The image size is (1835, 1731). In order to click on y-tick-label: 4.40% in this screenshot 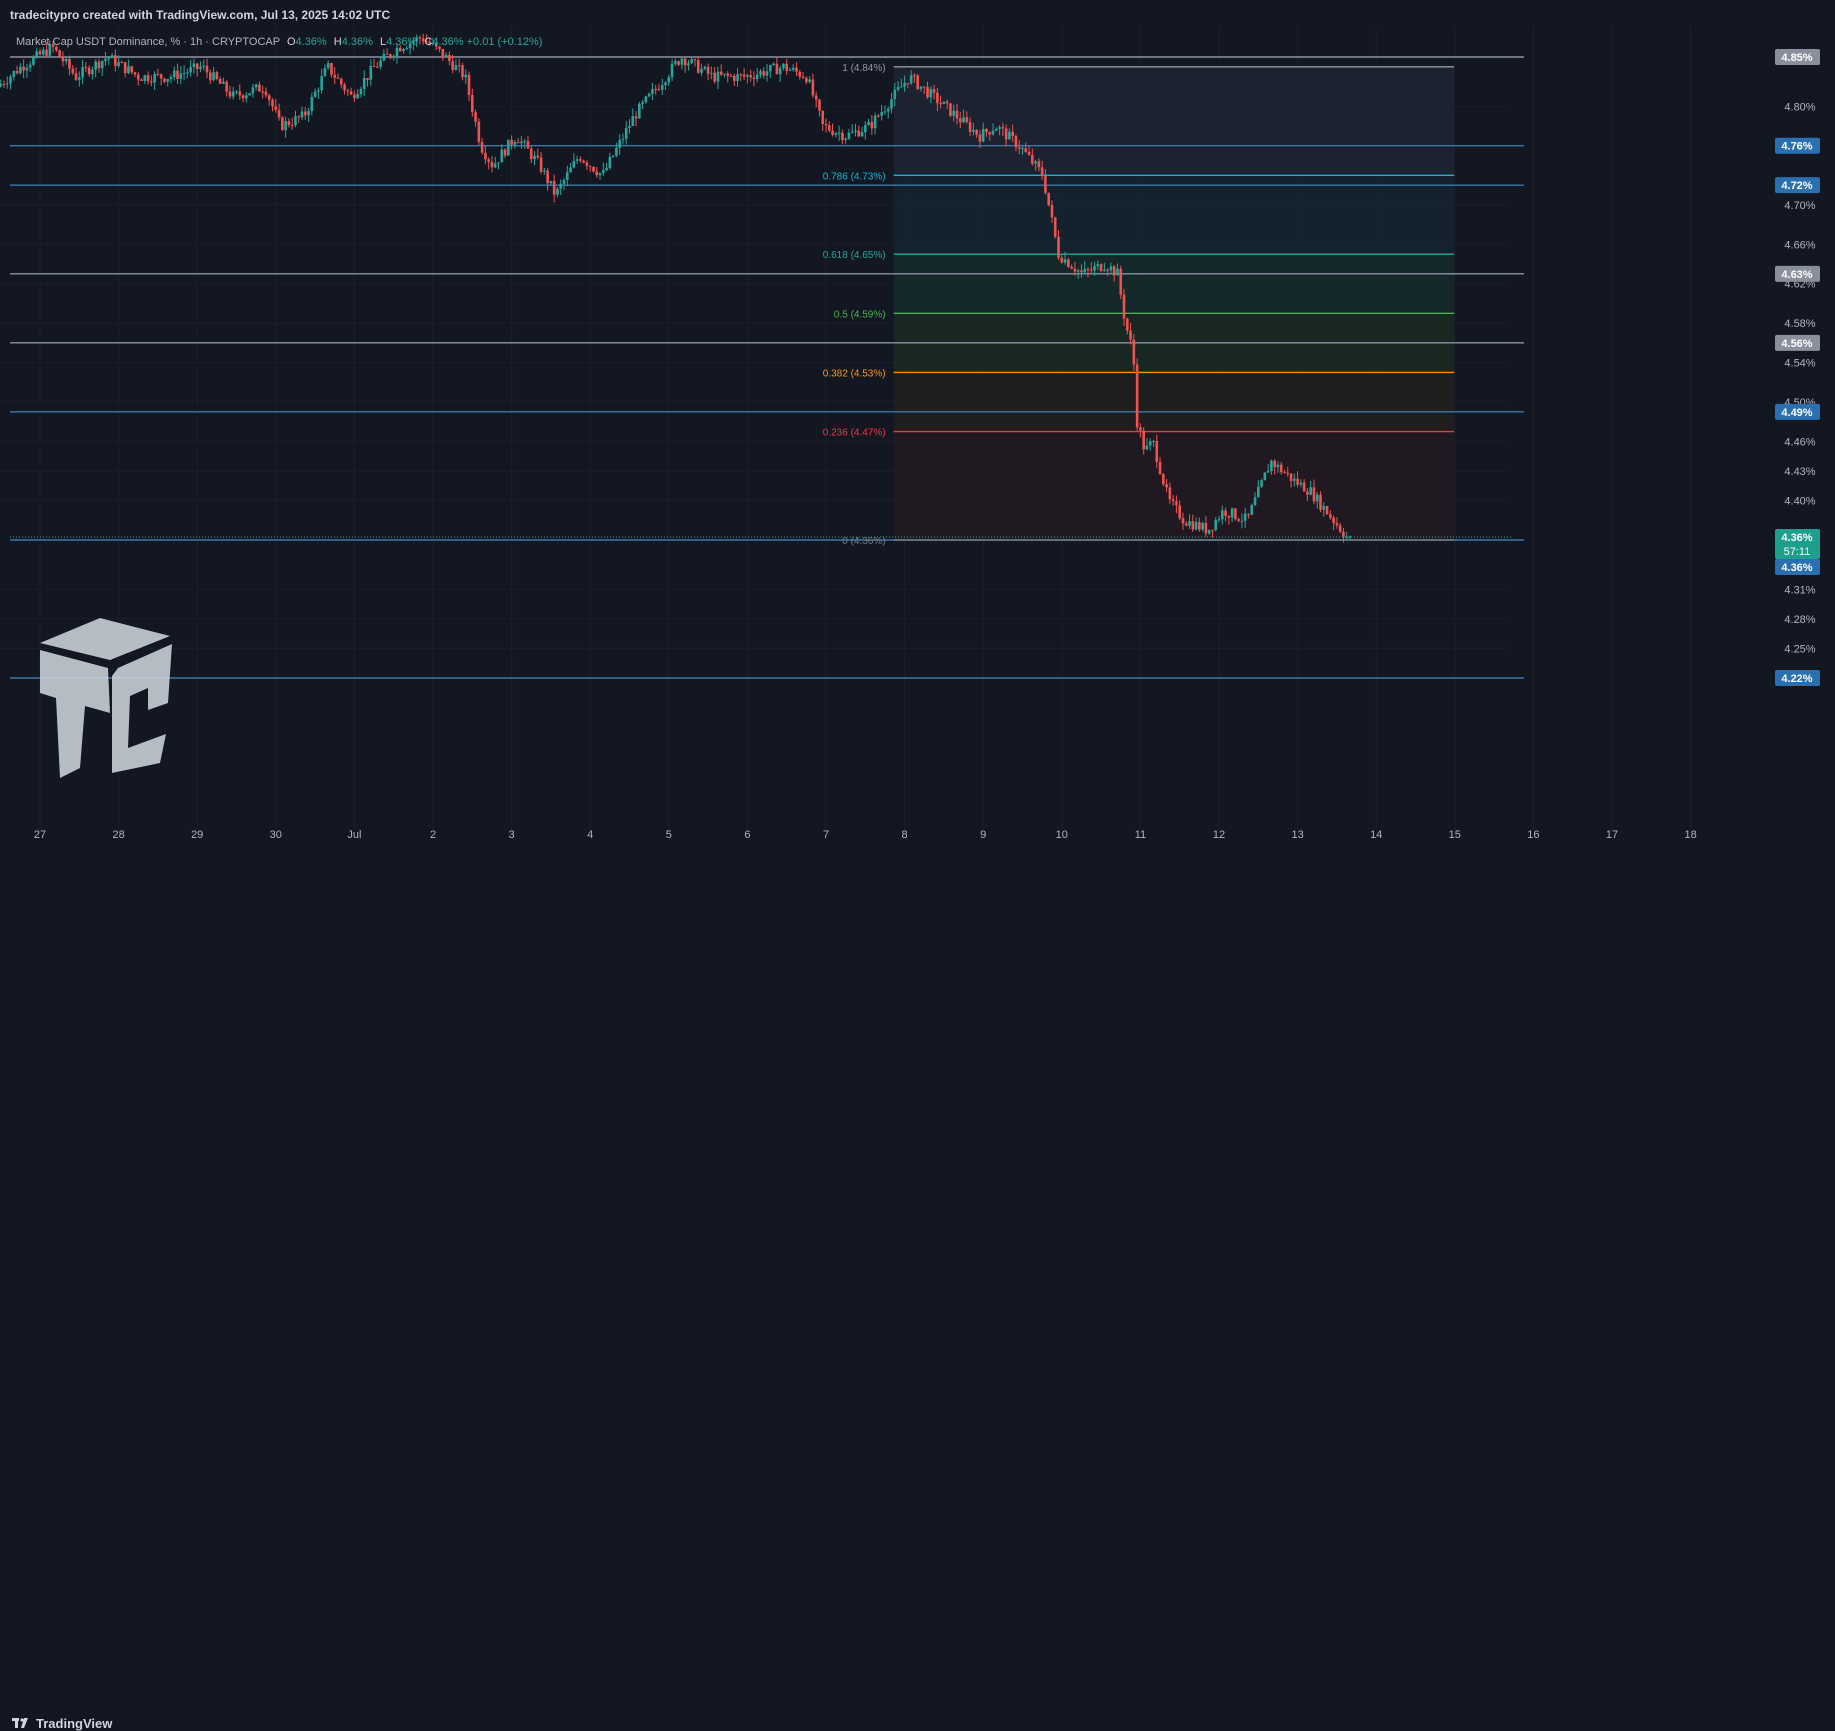, I will do `click(1799, 502)`.